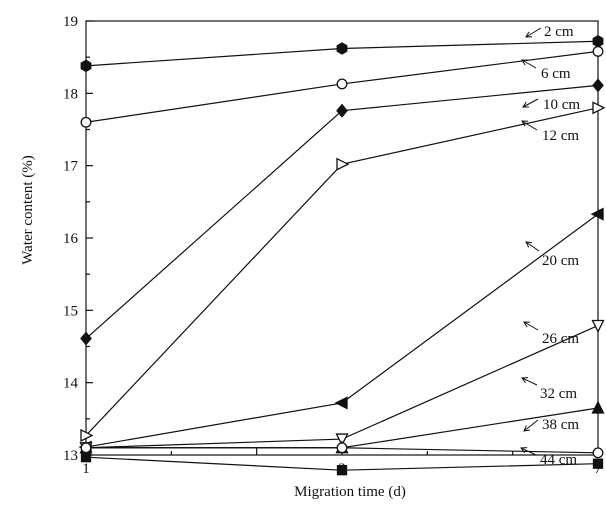  I want to click on series-label: 20 cm, so click(560, 261).